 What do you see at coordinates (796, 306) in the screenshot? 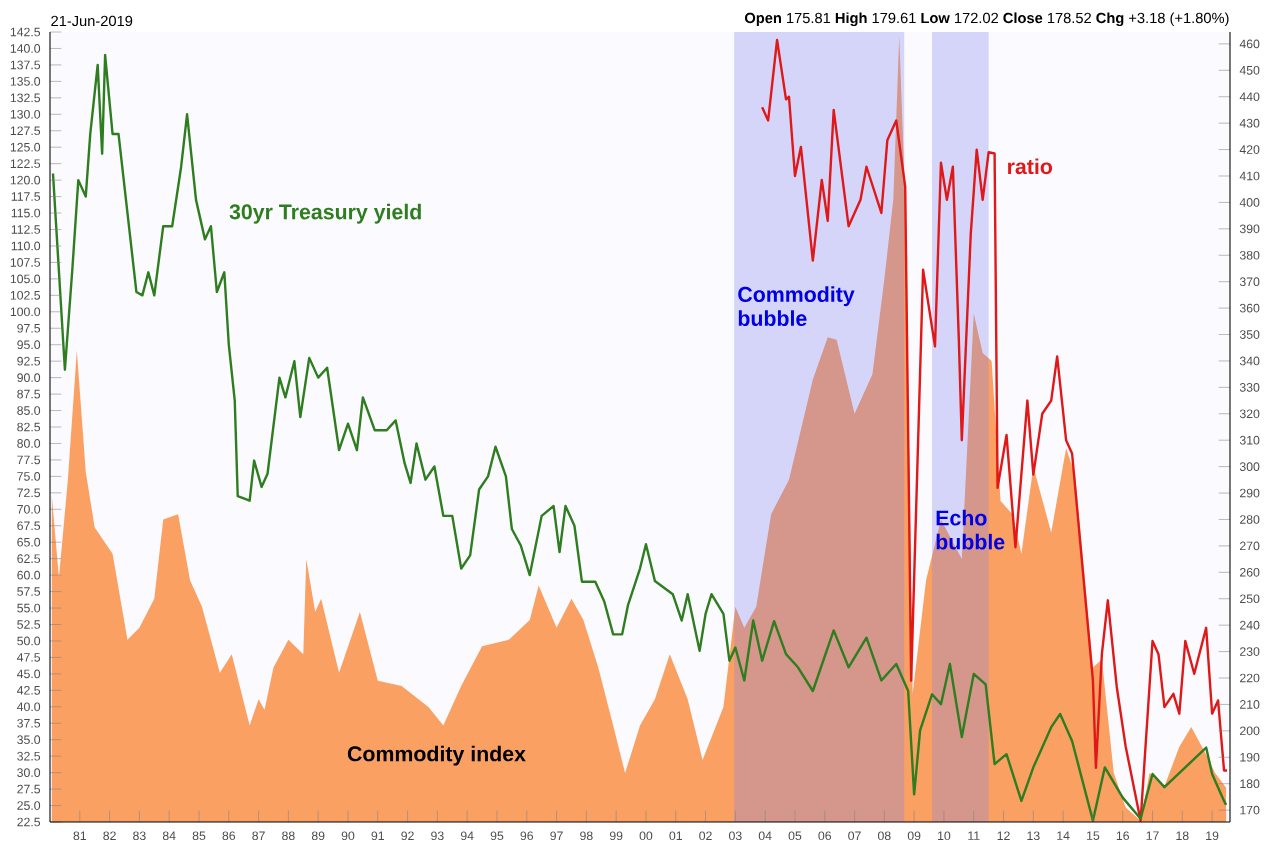
I see `band-label: Commodity bubble` at bounding box center [796, 306].